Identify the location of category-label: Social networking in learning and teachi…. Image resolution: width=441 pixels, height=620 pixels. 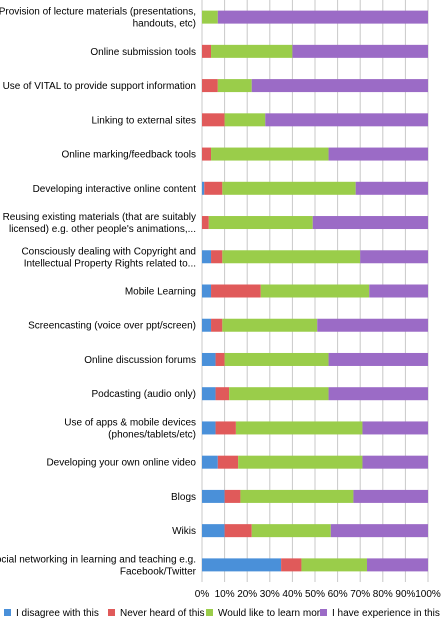
(98, 565).